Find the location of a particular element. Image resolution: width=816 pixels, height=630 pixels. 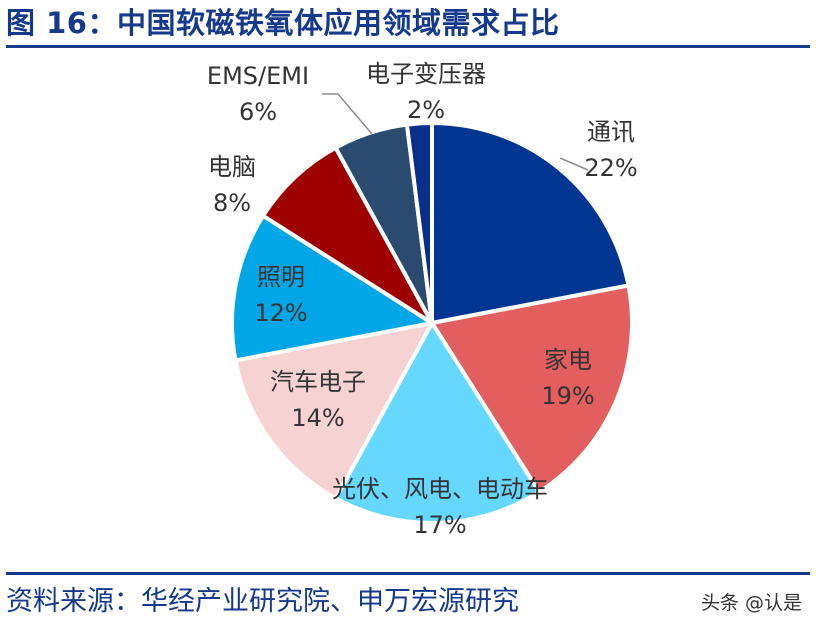

slice-label-name-4: 汽车电子 is located at coordinates (318, 382).